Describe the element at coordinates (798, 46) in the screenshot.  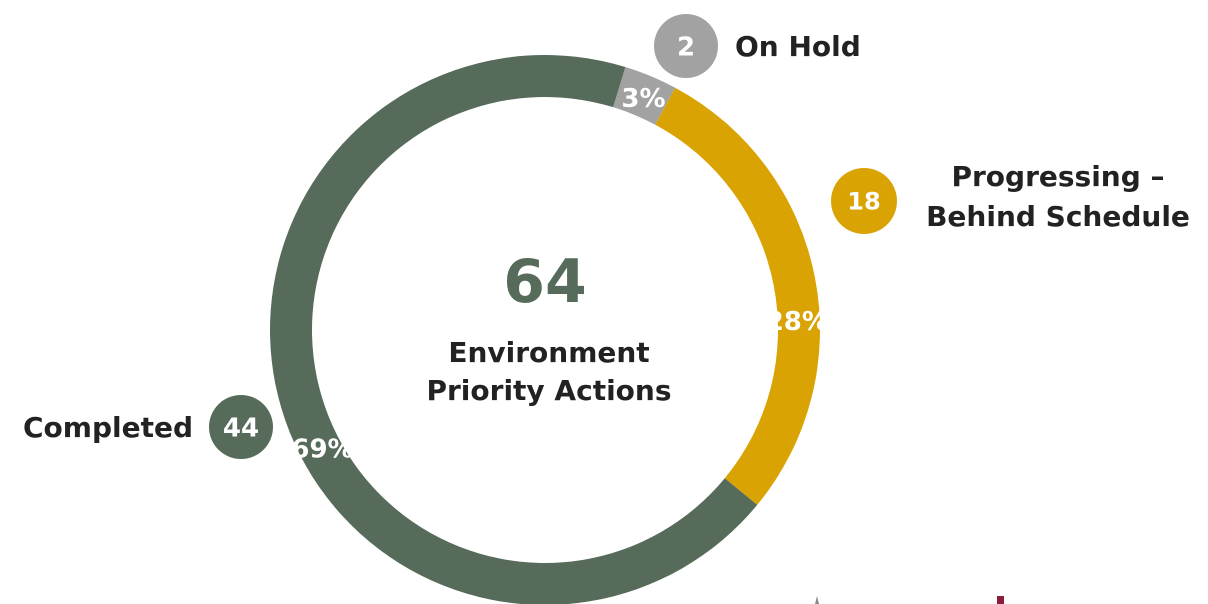
I see `legend-label-line-1: On Hold` at that location.